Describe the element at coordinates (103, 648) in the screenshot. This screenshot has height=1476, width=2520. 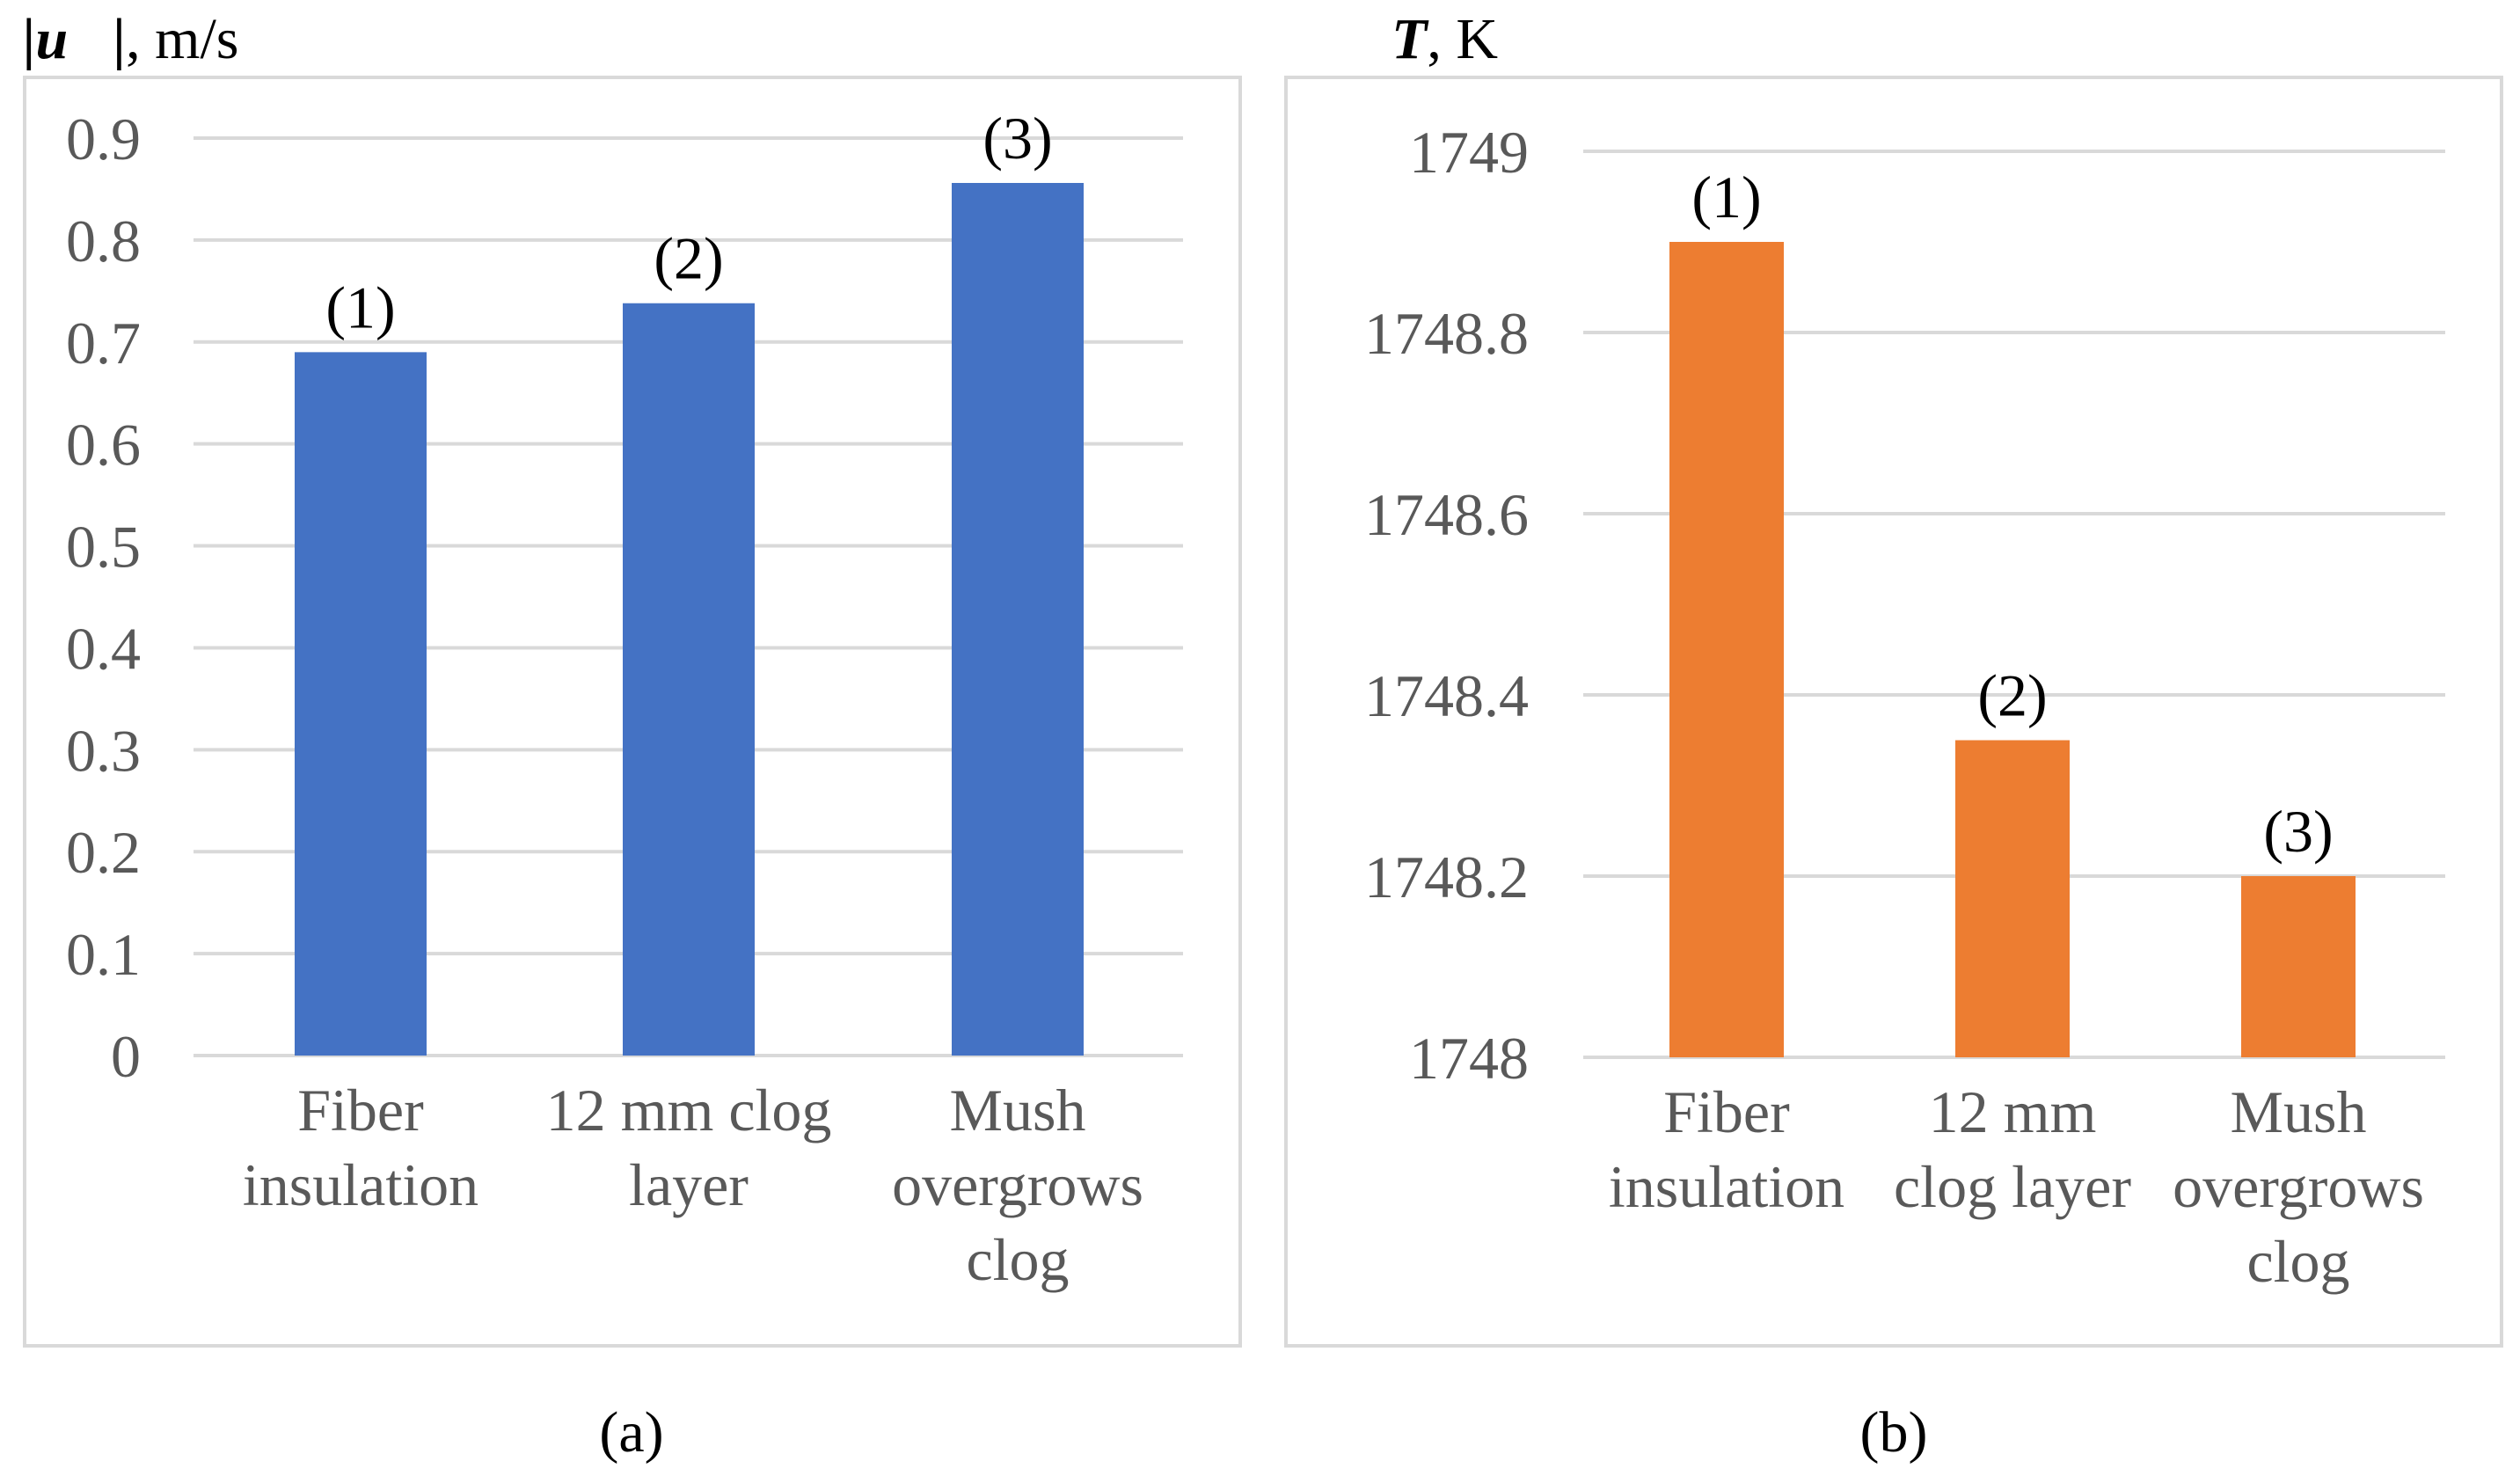
I see `y-tick-label: 0.4` at that location.